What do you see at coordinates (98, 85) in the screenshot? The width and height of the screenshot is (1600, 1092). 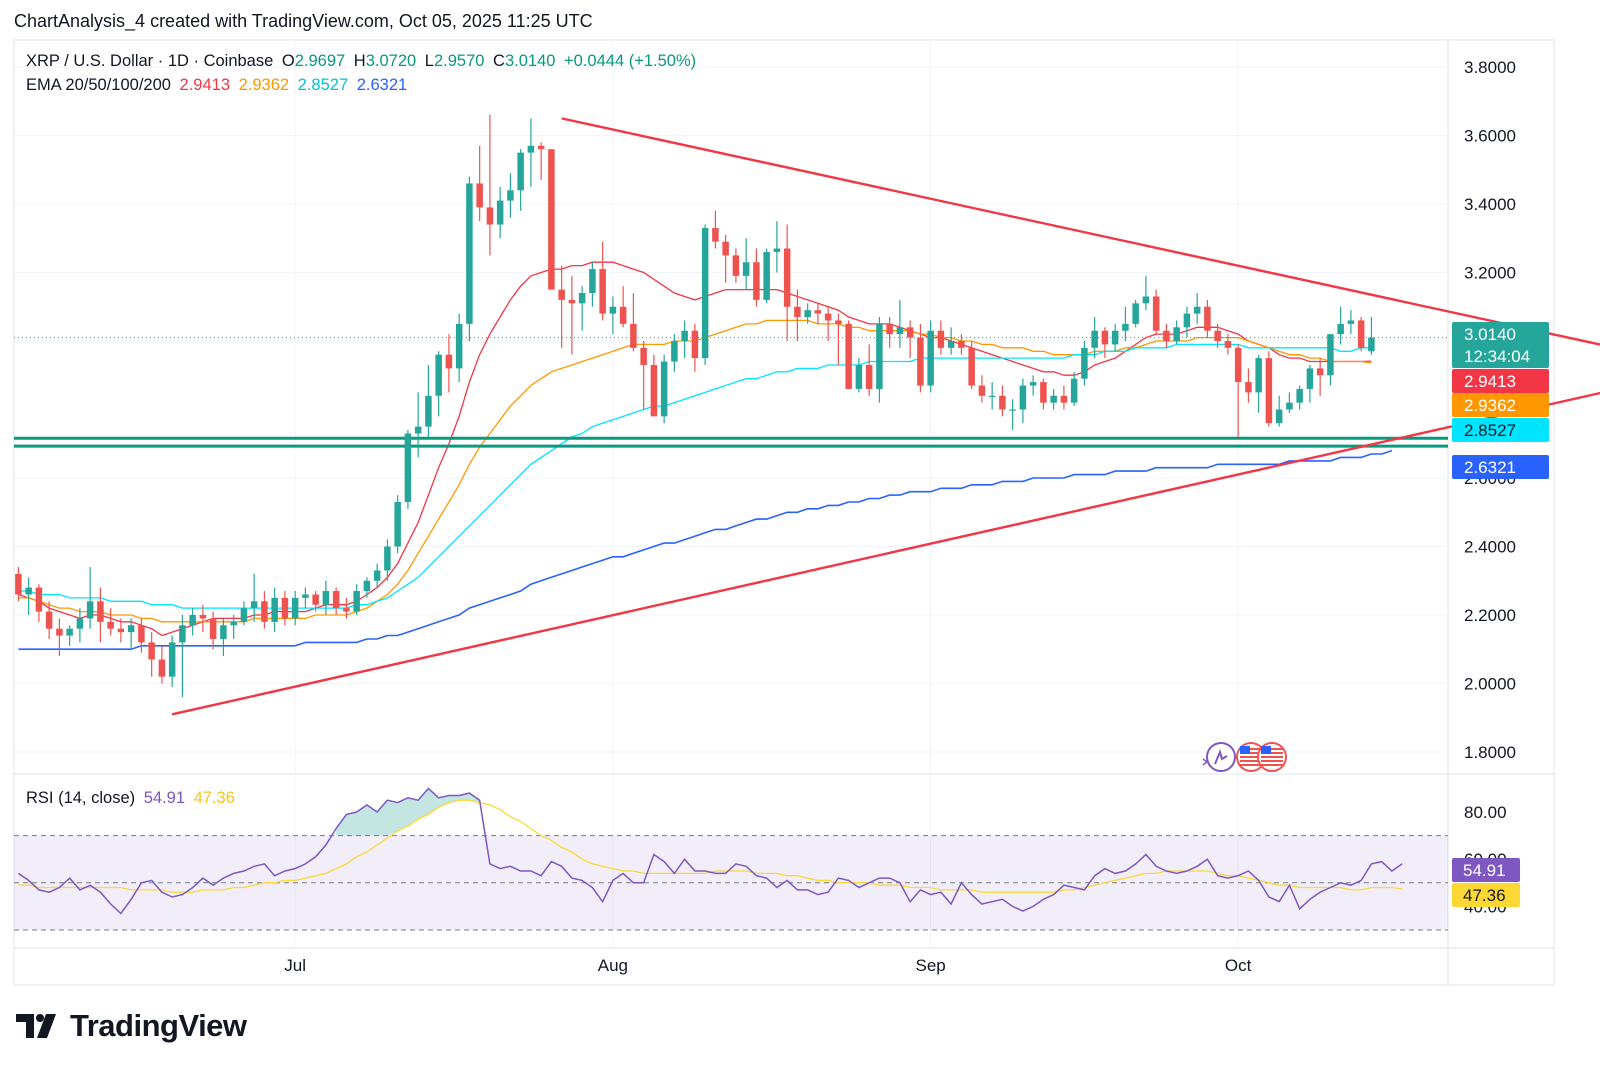 I see `ema-label: EMA 20/50/100/200` at bounding box center [98, 85].